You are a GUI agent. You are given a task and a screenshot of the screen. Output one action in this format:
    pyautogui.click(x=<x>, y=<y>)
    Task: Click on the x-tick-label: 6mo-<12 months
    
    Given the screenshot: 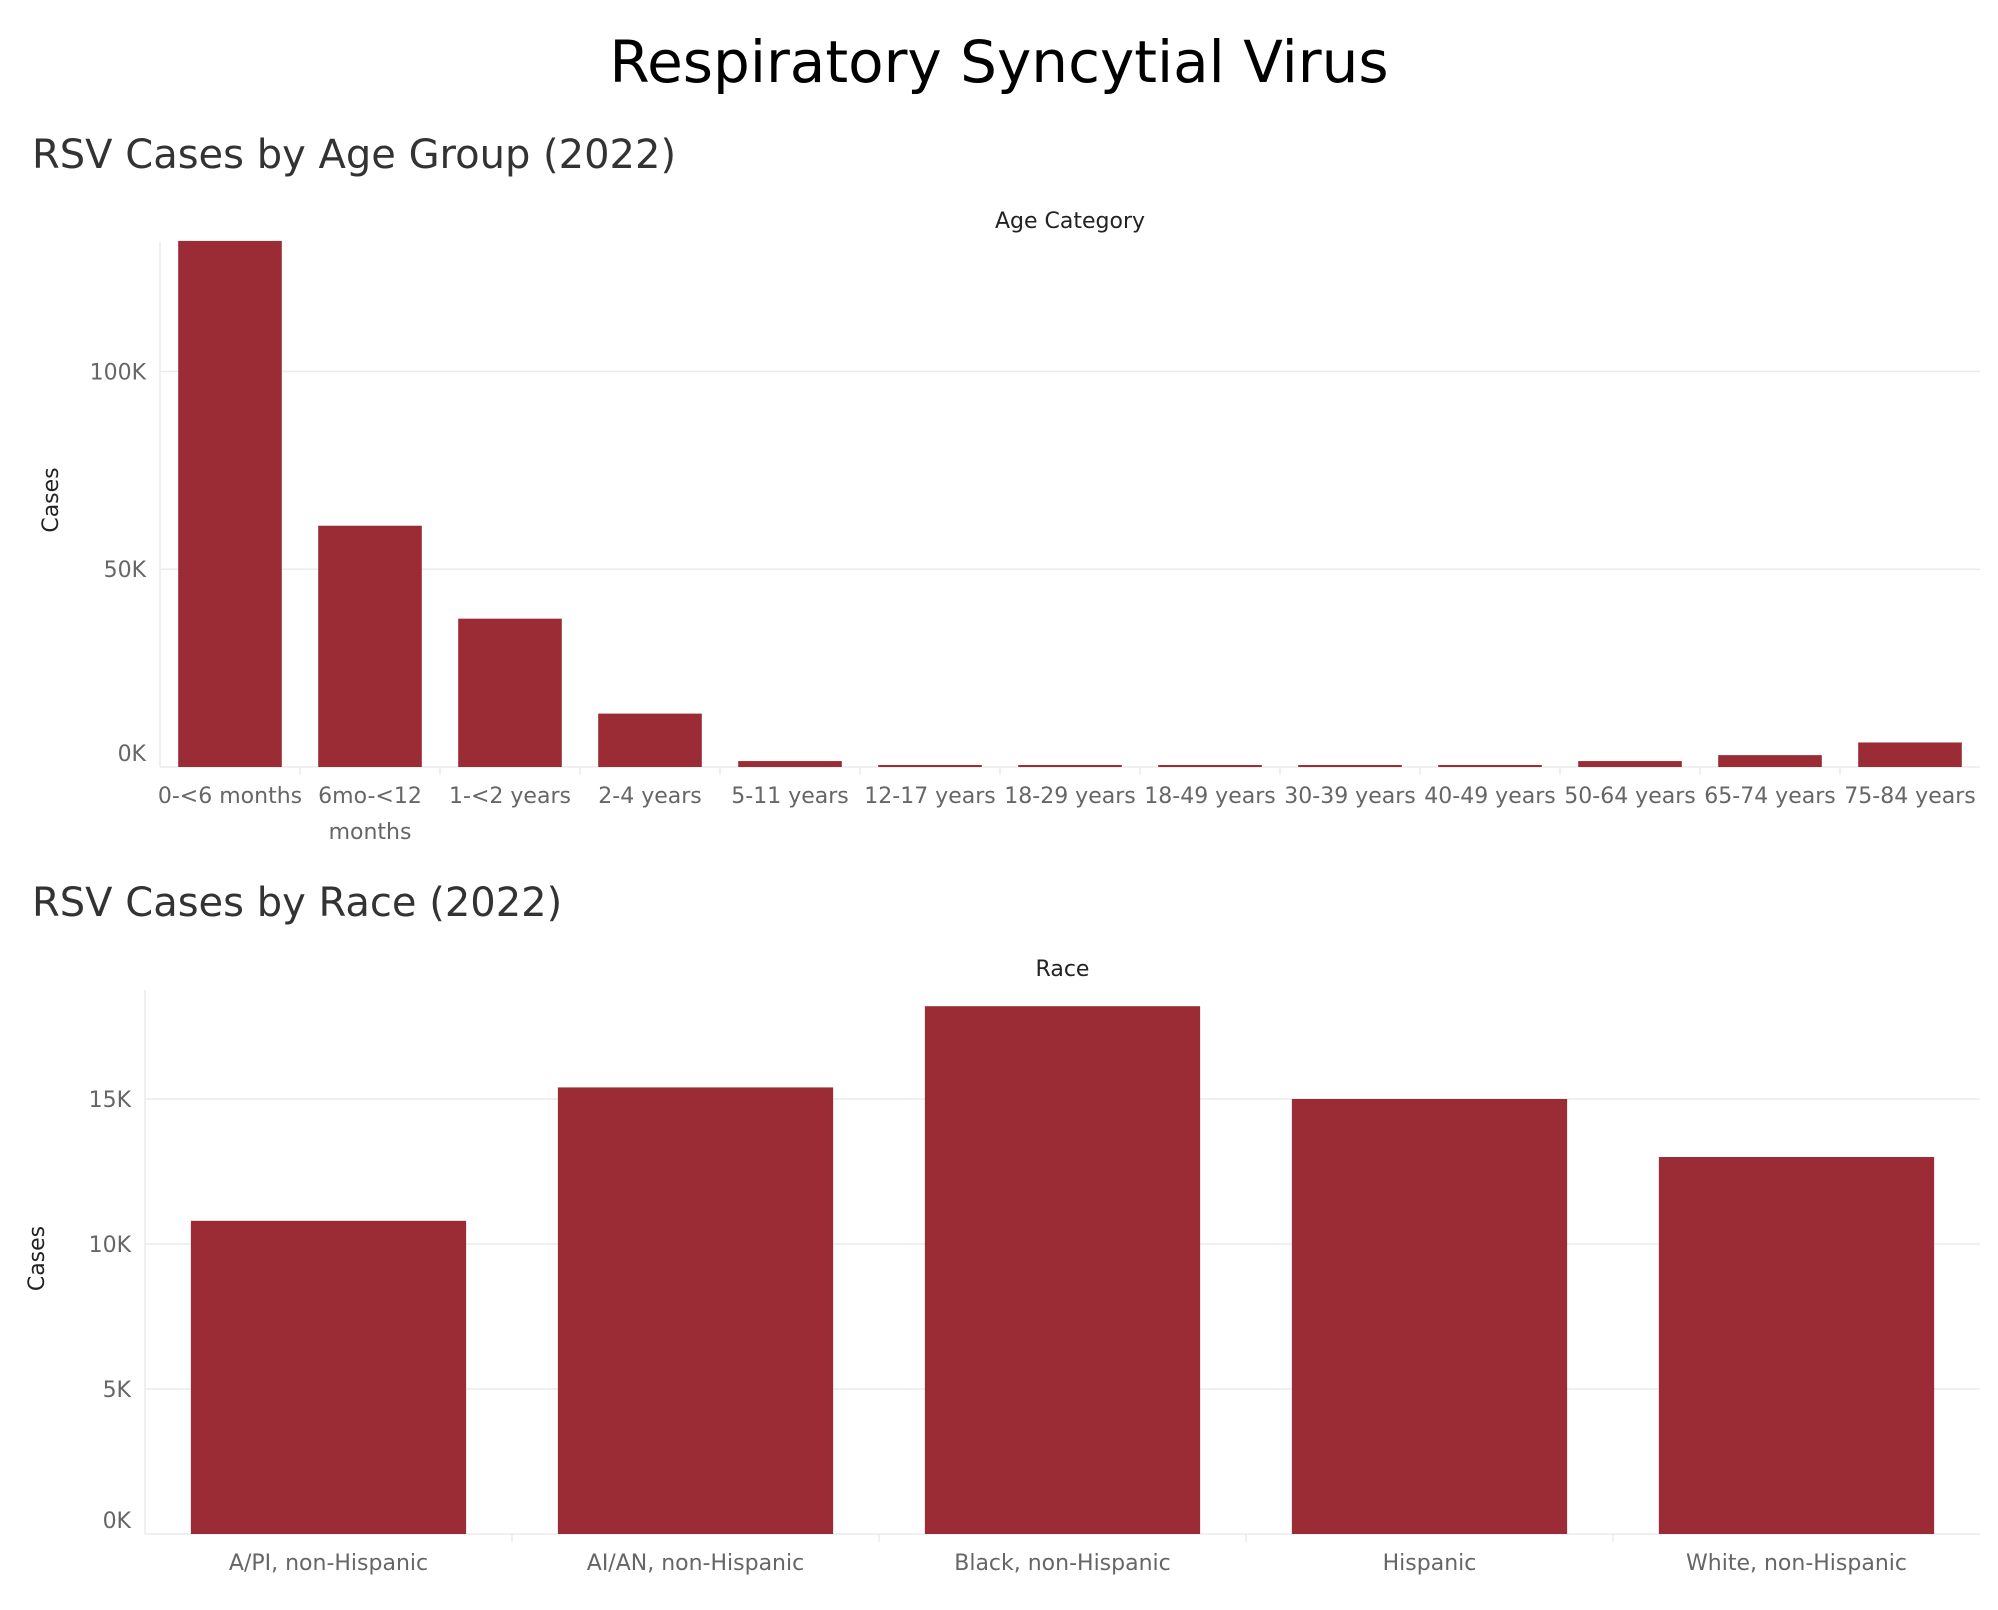 What is the action you would take?
    pyautogui.click(x=370, y=814)
    